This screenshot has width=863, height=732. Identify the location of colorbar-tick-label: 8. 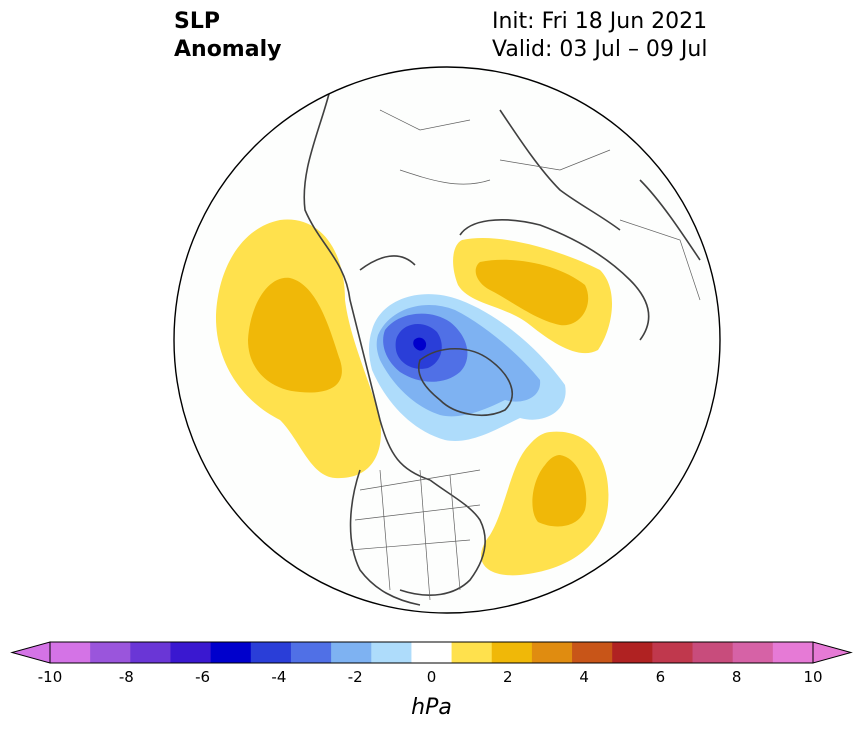
(737, 677).